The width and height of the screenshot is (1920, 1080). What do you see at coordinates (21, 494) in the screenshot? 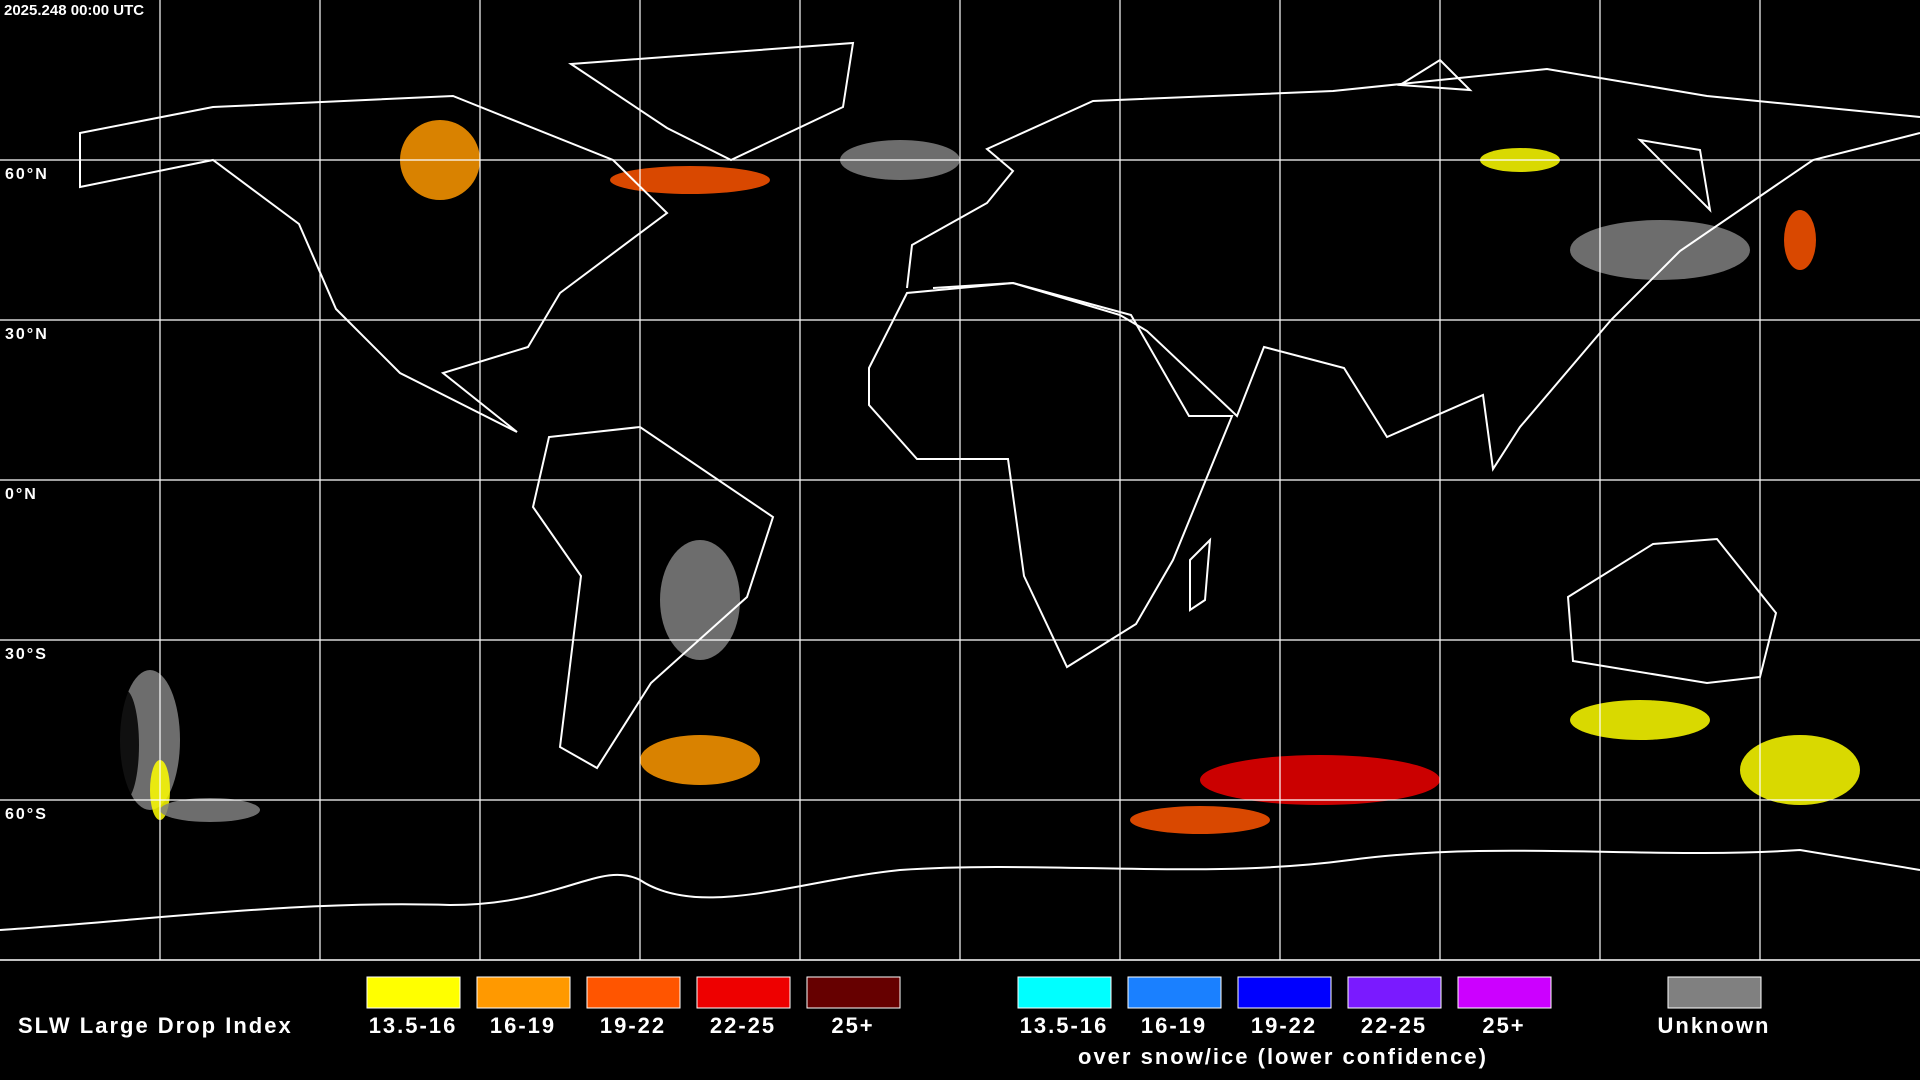
I see `latitude-label: 0°N` at bounding box center [21, 494].